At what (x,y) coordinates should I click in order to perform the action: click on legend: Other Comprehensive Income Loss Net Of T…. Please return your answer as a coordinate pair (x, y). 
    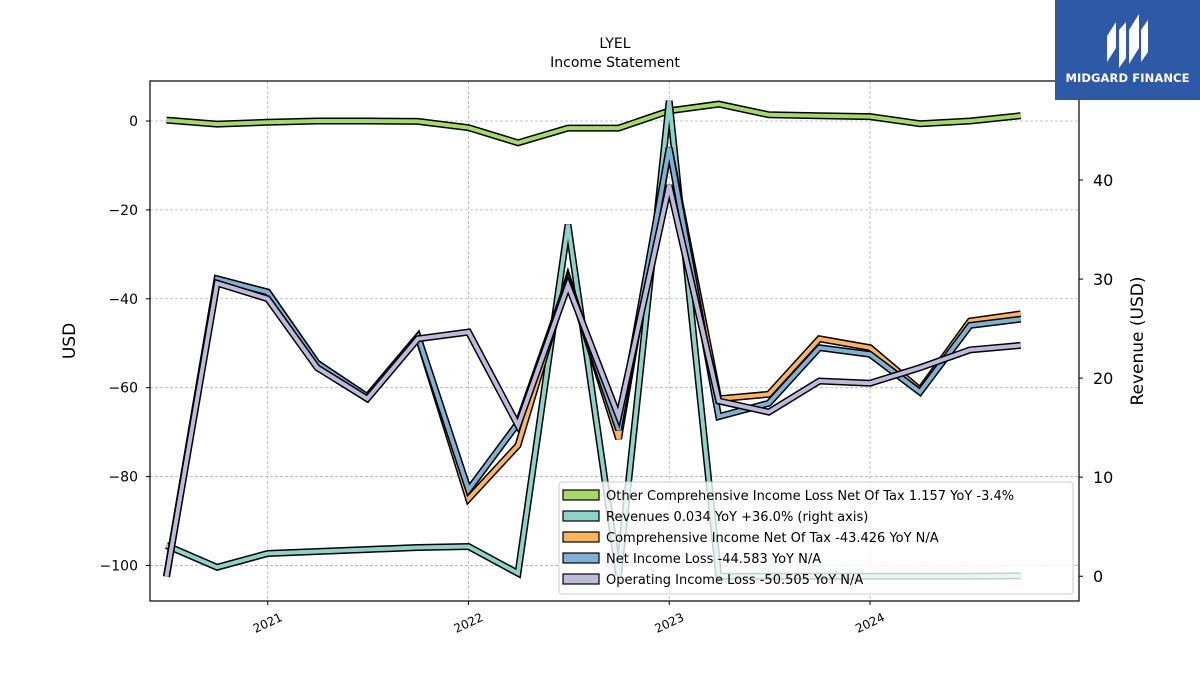
    Looking at the image, I should click on (816, 538).